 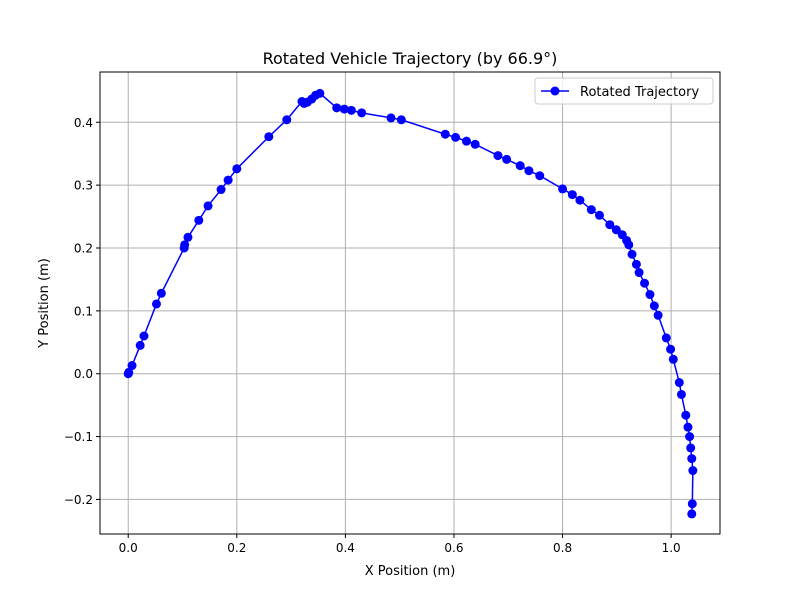 I want to click on chart-title: Rotated Vehicle Trajectory (by 66.9°), so click(x=410, y=58).